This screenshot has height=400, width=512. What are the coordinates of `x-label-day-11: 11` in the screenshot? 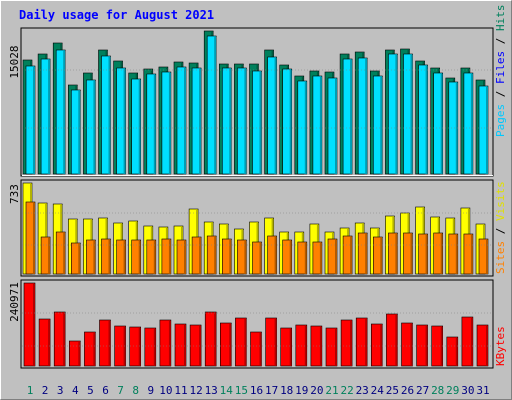 It's located at (180, 390).